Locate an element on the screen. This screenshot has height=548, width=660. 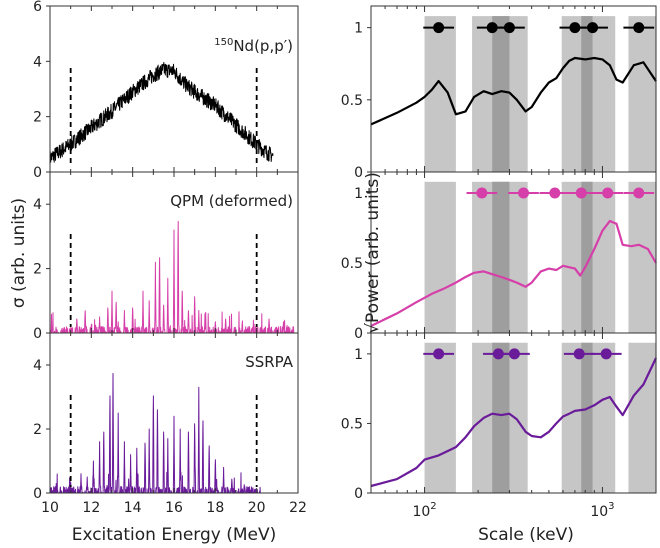
x-tick-label: 10³ is located at coordinates (602, 510).